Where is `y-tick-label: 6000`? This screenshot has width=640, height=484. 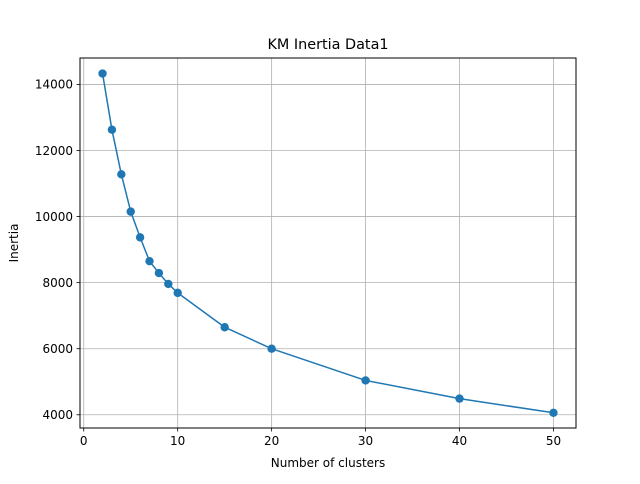
y-tick-label: 6000 is located at coordinates (57, 349).